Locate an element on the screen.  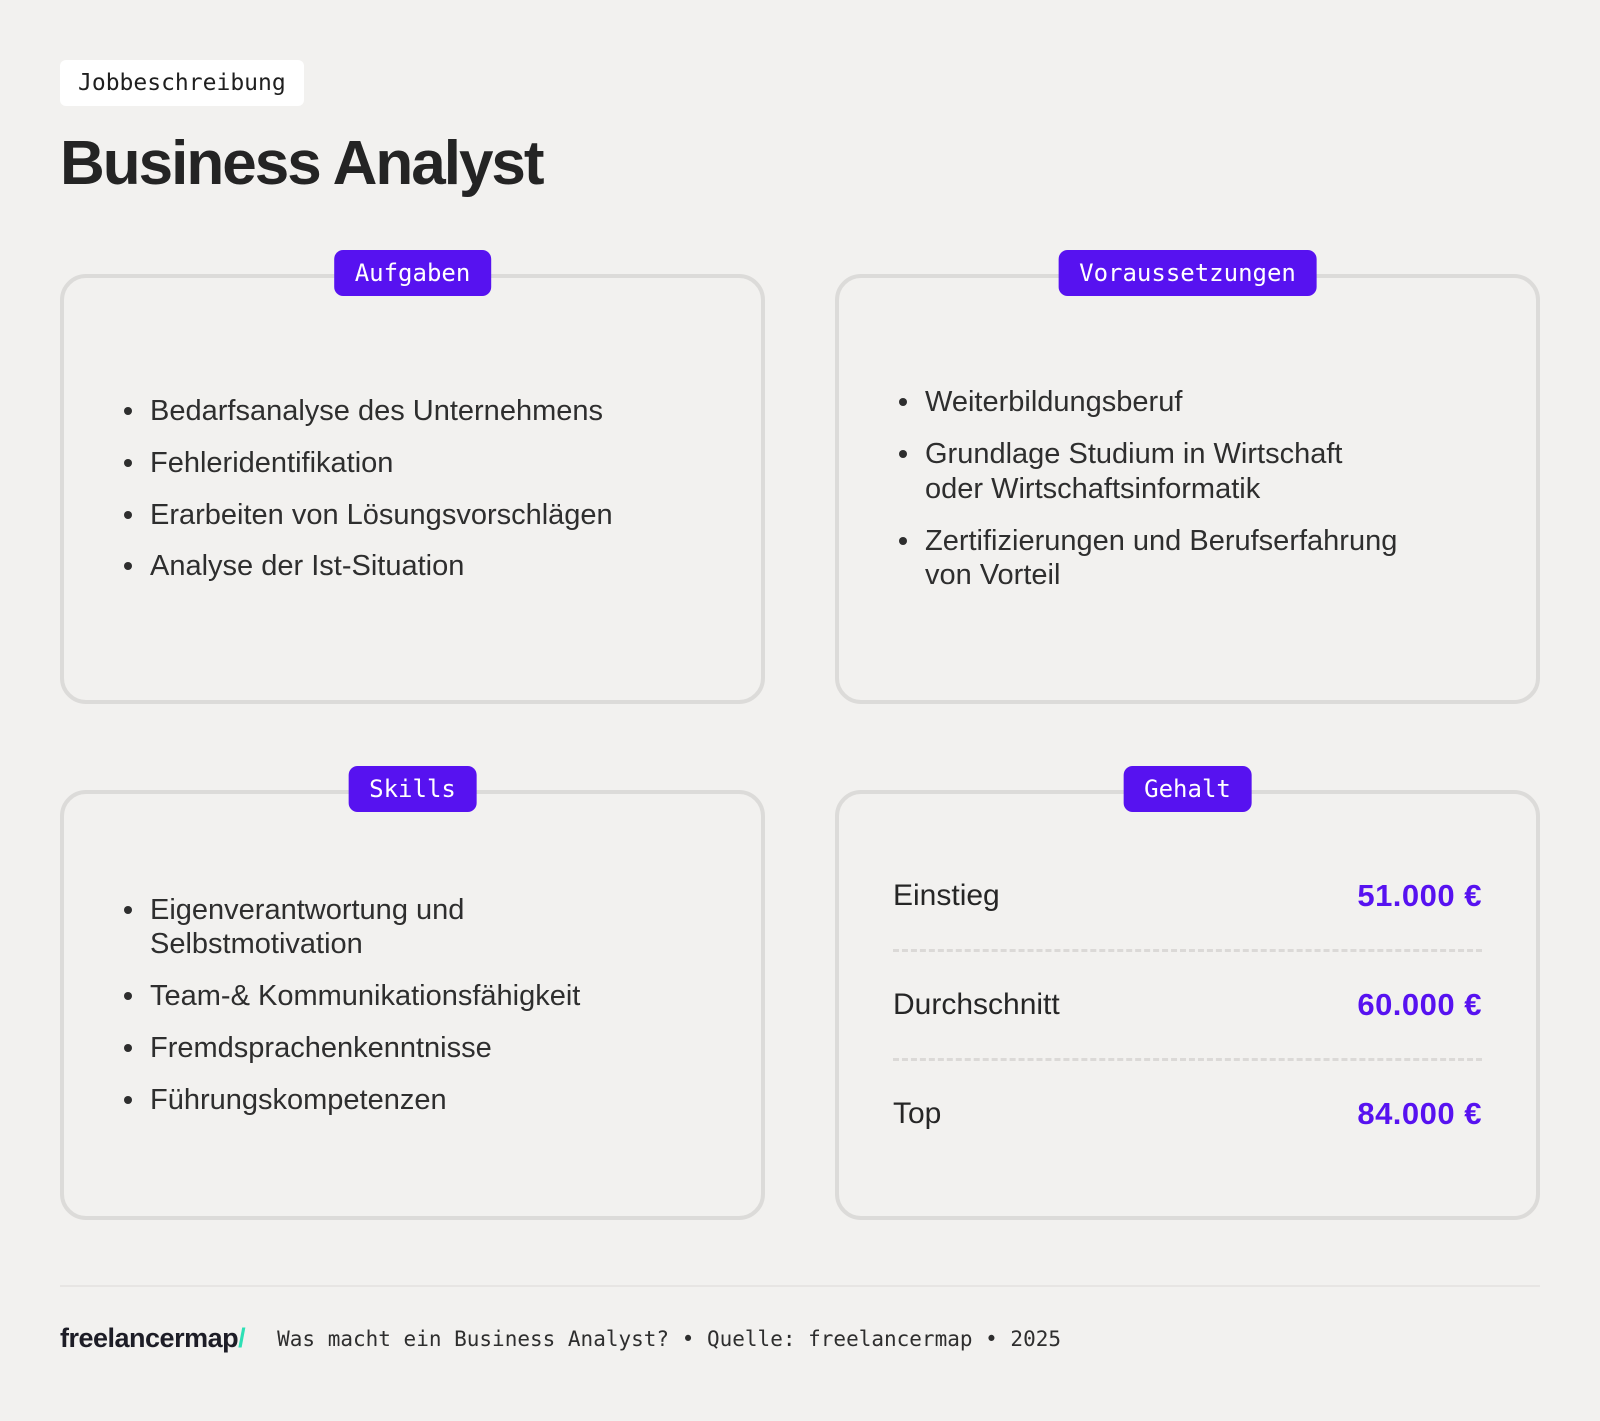
list-item: Führungskompetenzen is located at coordinates (418, 1100).